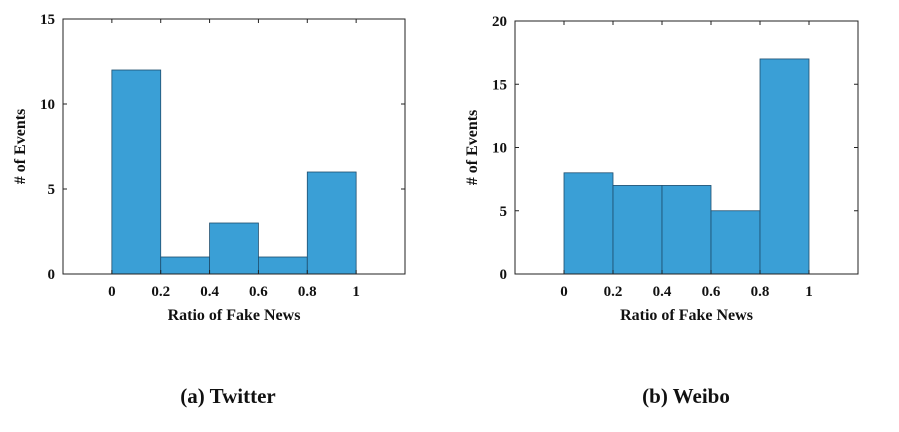 Image resolution: width=899 pixels, height=432 pixels. Describe the element at coordinates (499, 22) in the screenshot. I see `y-tick-label: 20` at that location.